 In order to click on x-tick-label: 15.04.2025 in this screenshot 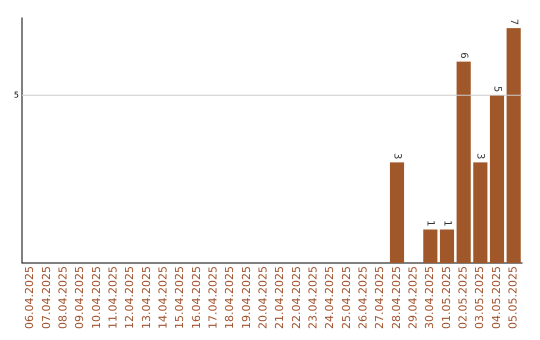, I will do `click(179, 298)`.